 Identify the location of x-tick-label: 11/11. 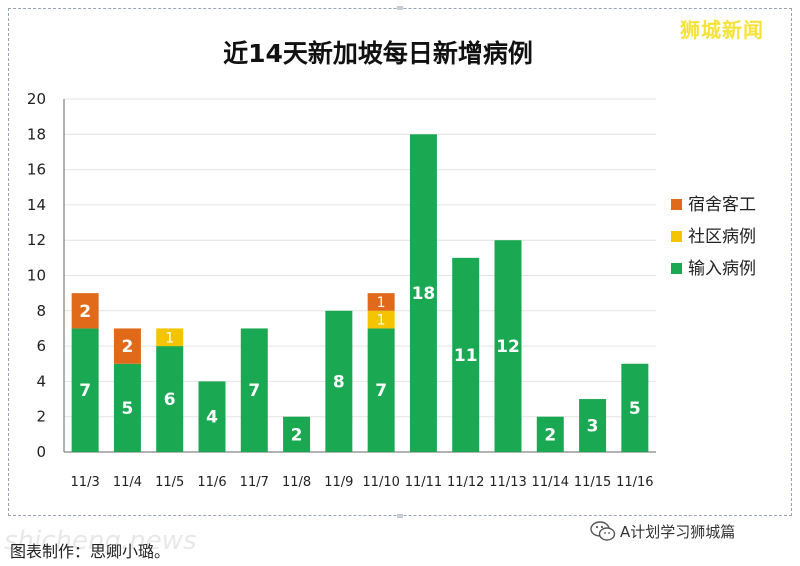
(423, 482).